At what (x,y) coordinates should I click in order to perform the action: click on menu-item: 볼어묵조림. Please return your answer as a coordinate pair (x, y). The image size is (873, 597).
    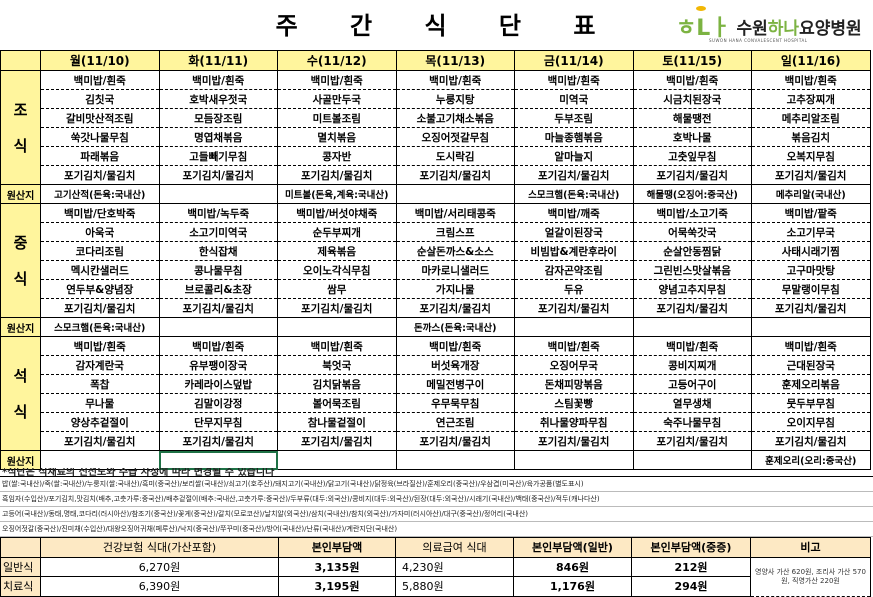
    Looking at the image, I should click on (337, 403).